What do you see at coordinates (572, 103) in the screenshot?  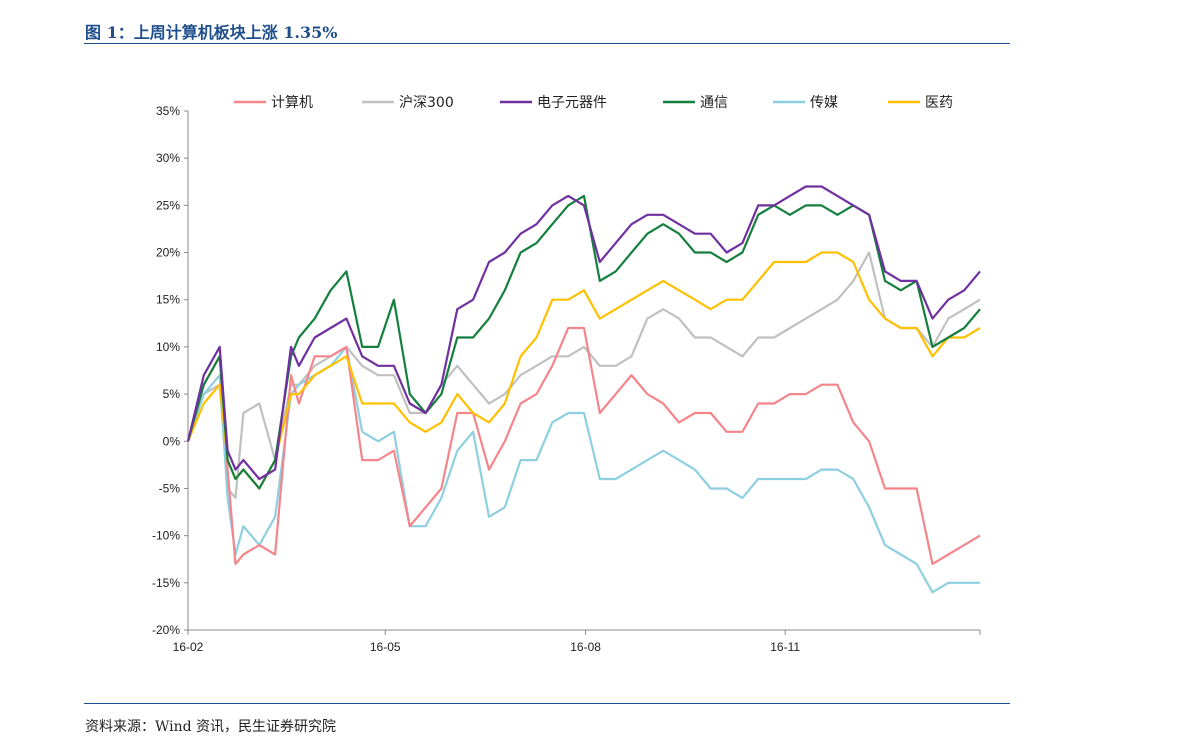 I see `legend-label: 电子元器件` at bounding box center [572, 103].